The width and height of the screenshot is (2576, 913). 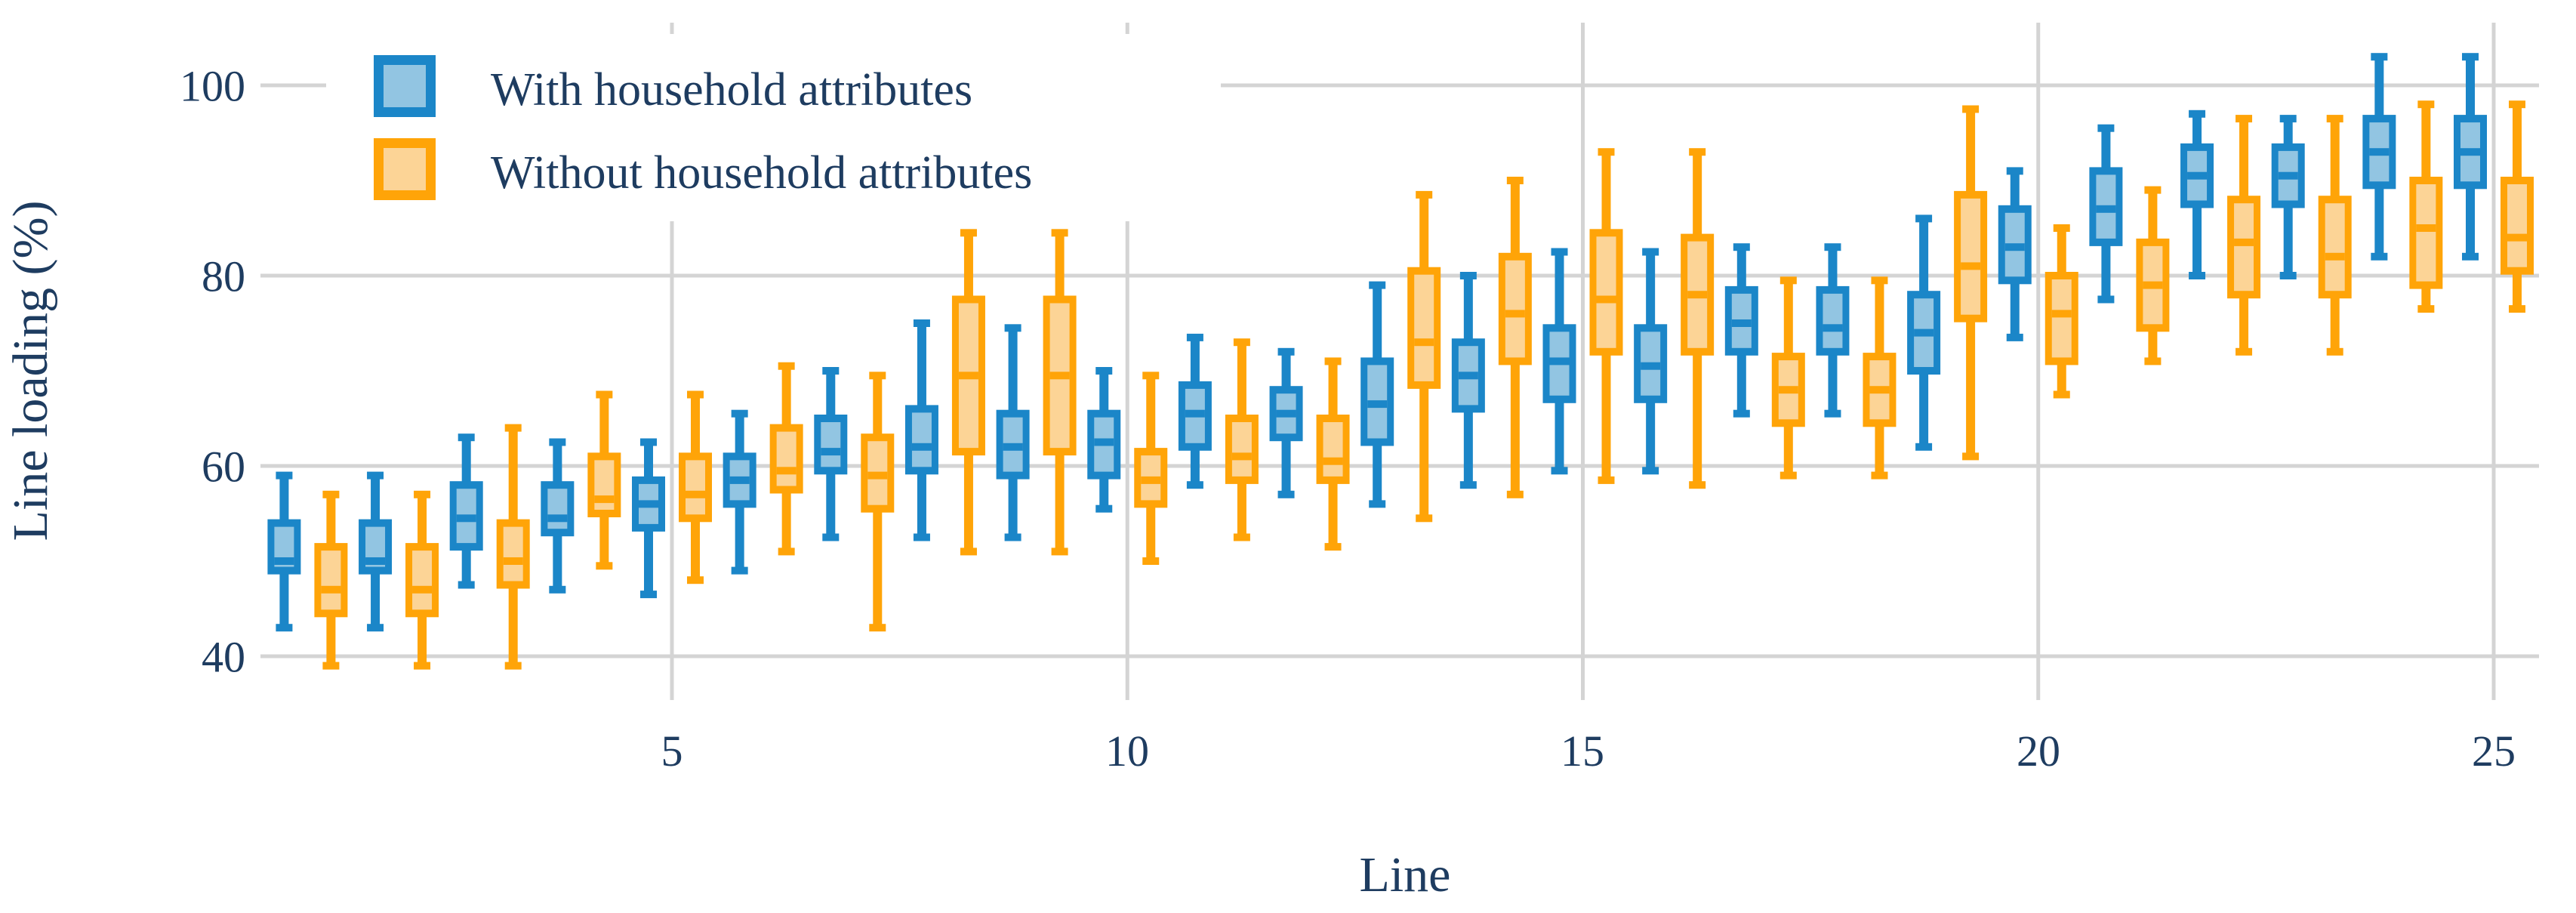 I want to click on y-axis: 100 80 60 40 Line loading (%), so click(x=124, y=371).